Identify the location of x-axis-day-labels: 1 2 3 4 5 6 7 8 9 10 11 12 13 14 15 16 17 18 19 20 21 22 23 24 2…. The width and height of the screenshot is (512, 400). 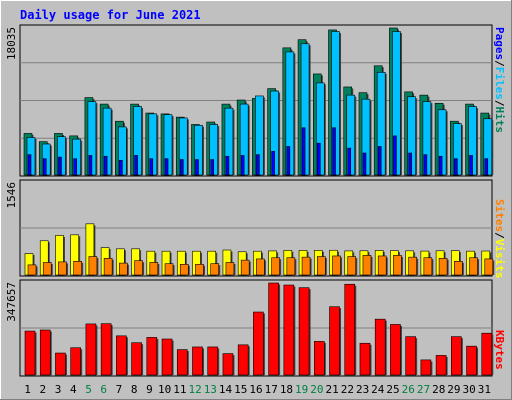
(257, 389).